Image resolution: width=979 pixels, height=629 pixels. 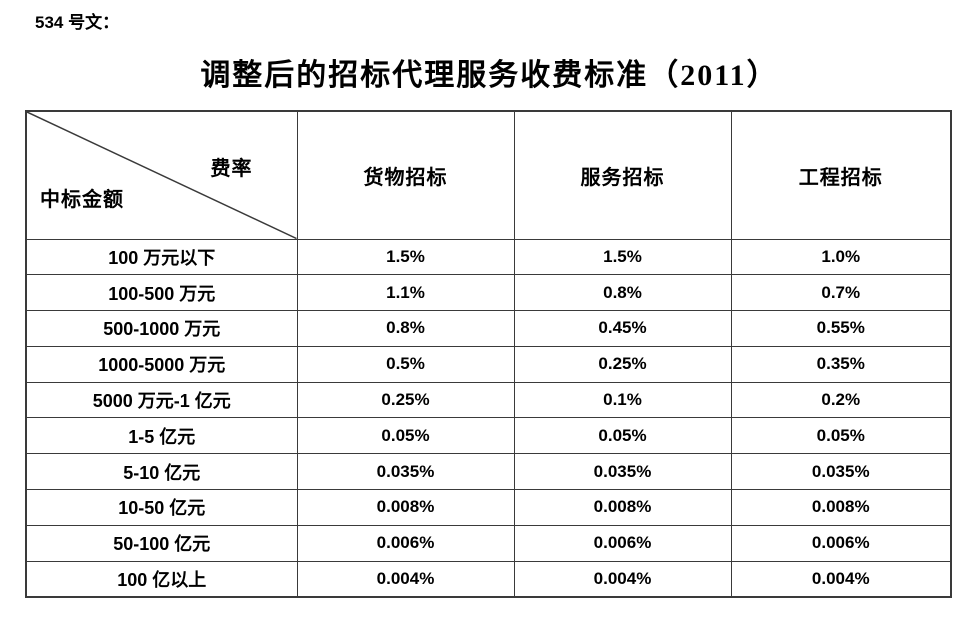 I want to click on rate-value-cell: 1.0%, so click(x=841, y=257).